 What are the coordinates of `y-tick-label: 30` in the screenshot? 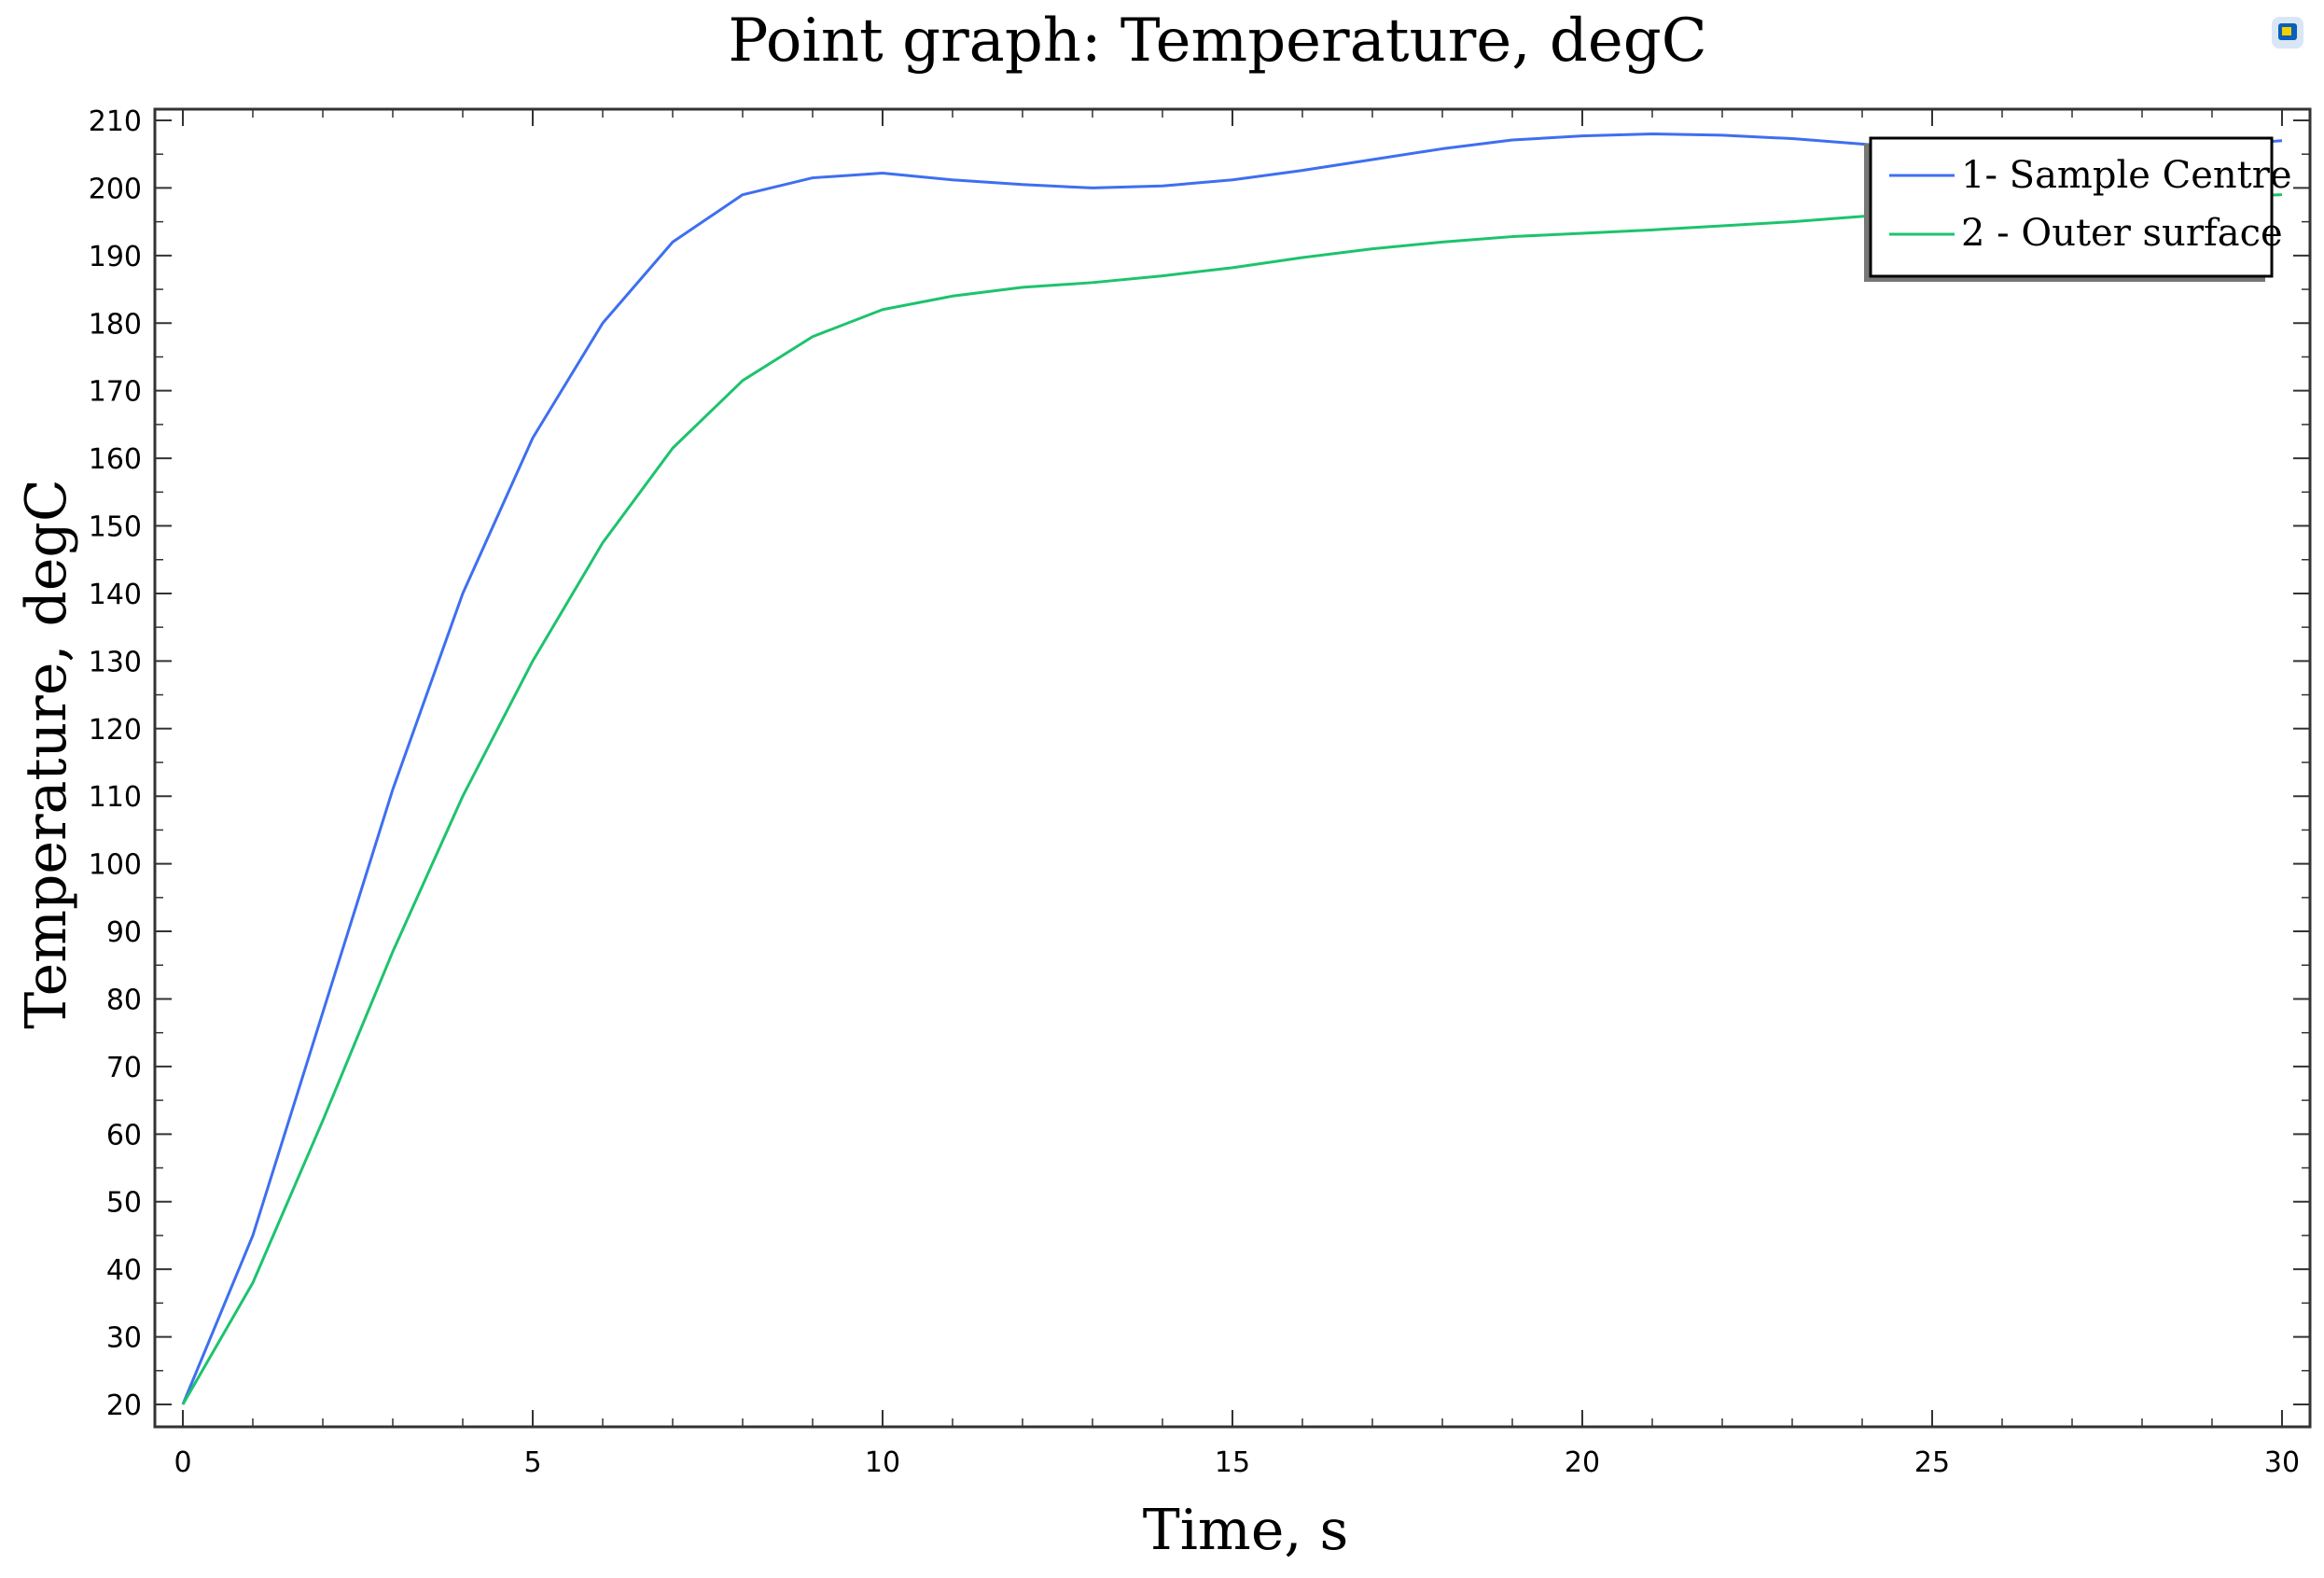 It's located at (124, 1338).